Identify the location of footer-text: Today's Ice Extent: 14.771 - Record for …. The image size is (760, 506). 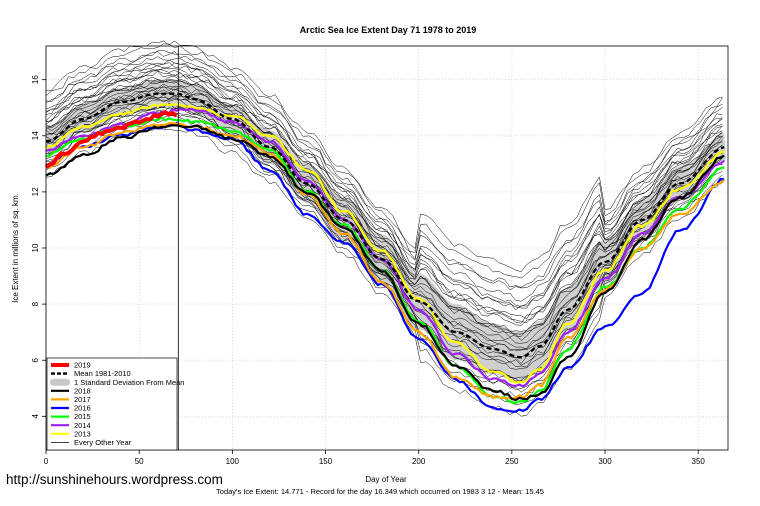
(380, 491).